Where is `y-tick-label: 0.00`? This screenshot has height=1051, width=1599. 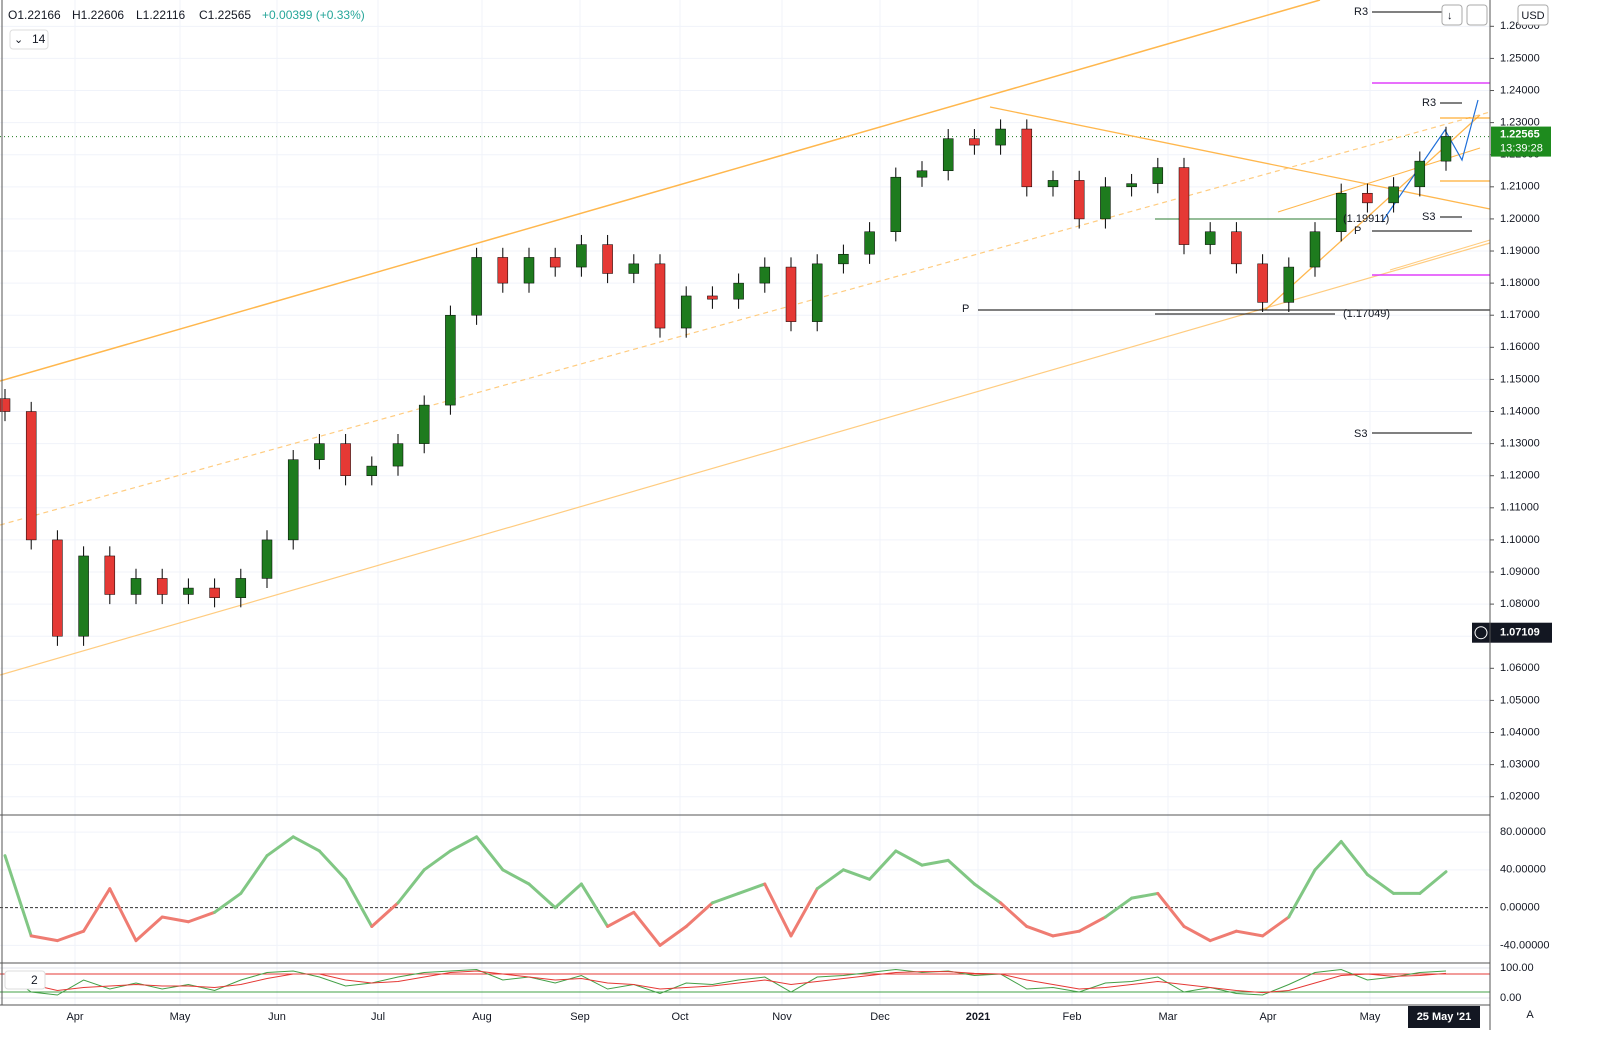
y-tick-label: 0.00 is located at coordinates (1510, 998).